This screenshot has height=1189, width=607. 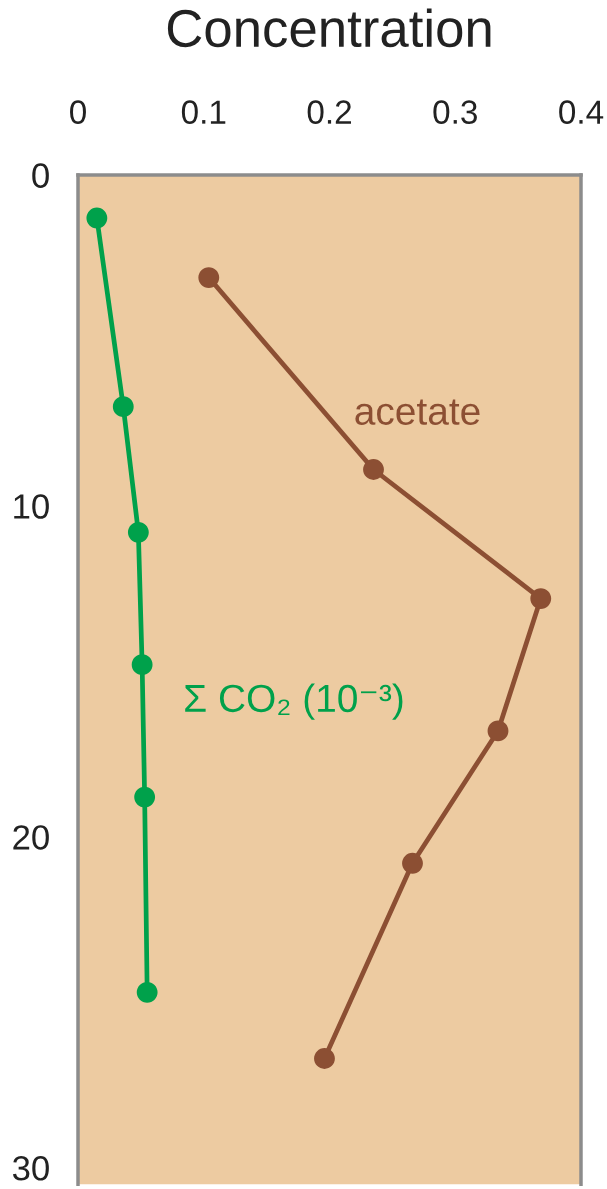 What do you see at coordinates (455, 112) in the screenshot?
I see `x-tick-label: 0.3` at bounding box center [455, 112].